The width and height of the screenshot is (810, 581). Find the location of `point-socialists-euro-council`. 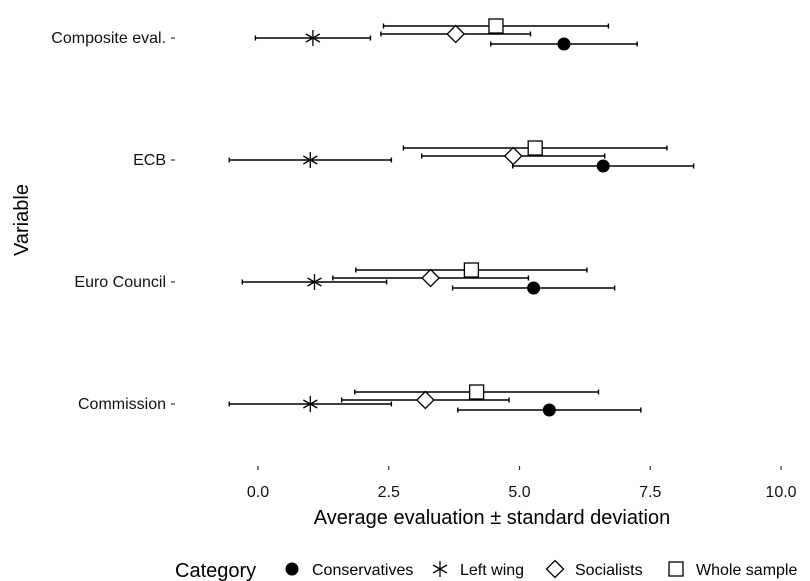

point-socialists-euro-council is located at coordinates (431, 278).